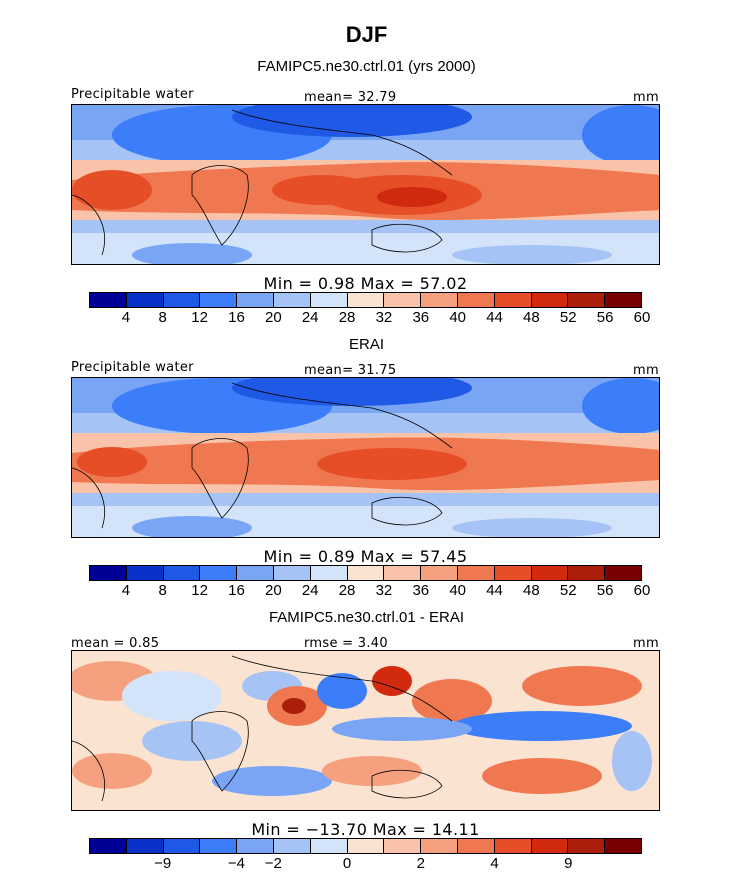 This screenshot has height=883, width=733. What do you see at coordinates (366, 34) in the screenshot?
I see `figure-title: DJF` at bounding box center [366, 34].